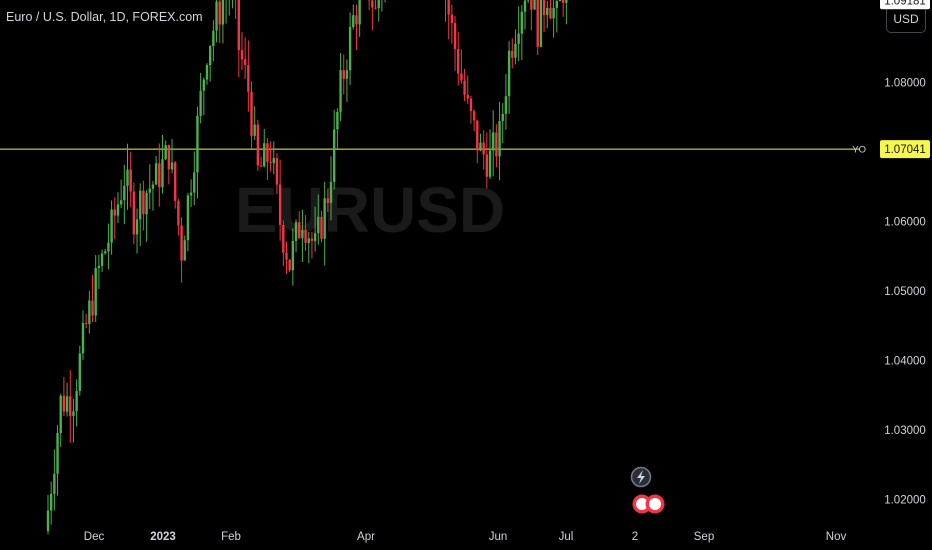  I want to click on lightning-bolt-icon, so click(641, 477).